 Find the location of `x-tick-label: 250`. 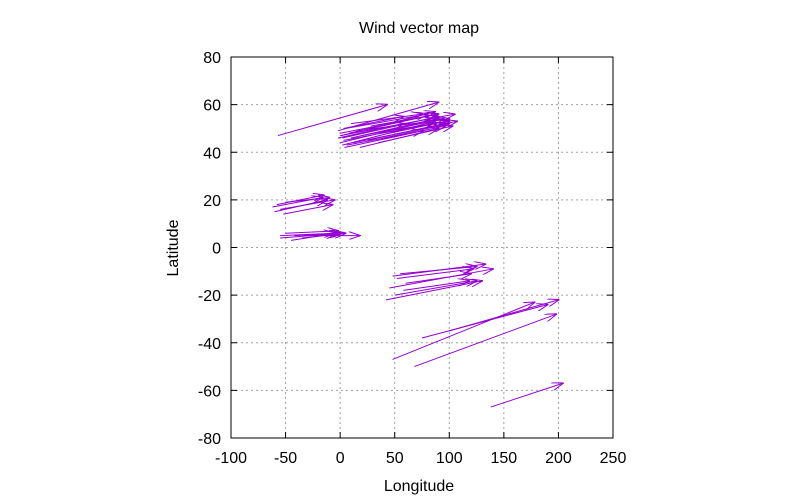

x-tick-label: 250 is located at coordinates (613, 458).